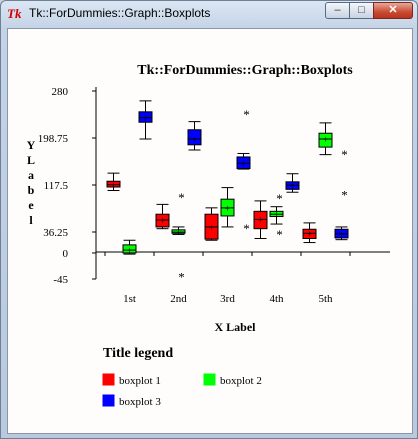 This screenshot has height=439, width=418. Describe the element at coordinates (14, 13) in the screenshot. I see `tk-feather-icon: Tk` at that location.